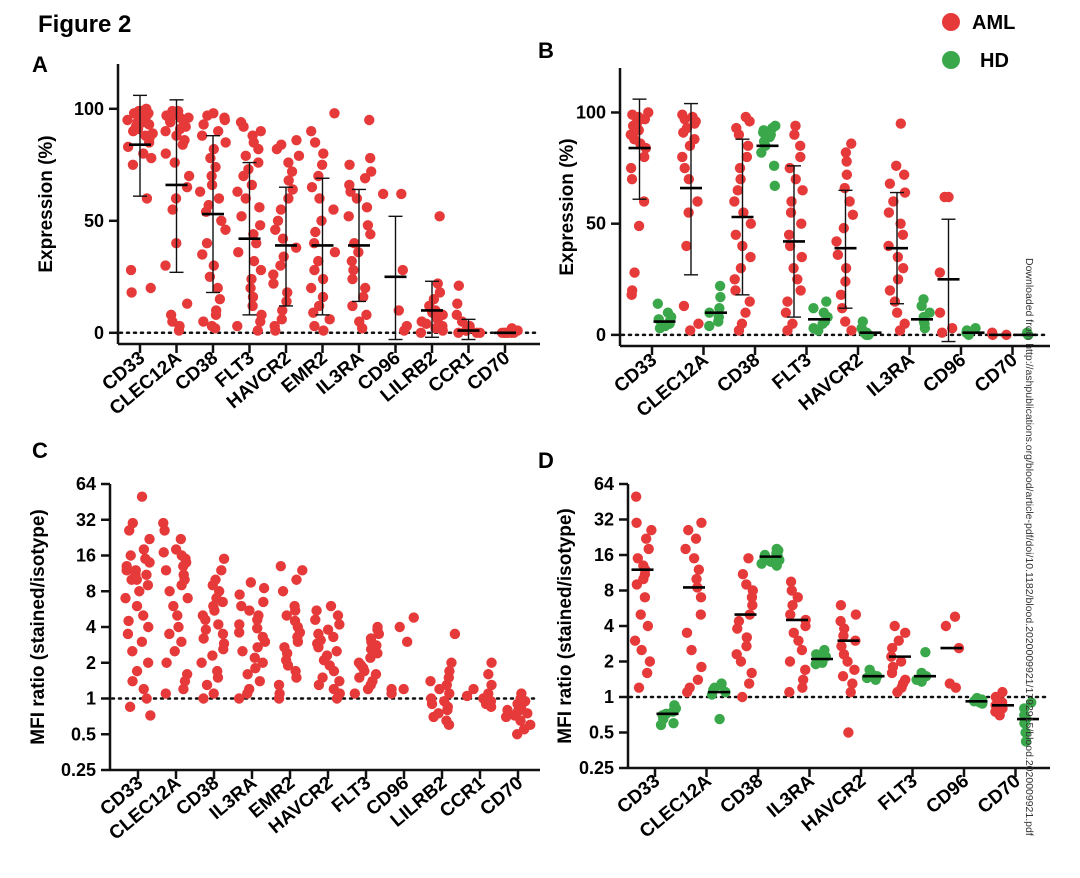  What do you see at coordinates (601, 335) in the screenshot?
I see `y-tick-label: 0` at bounding box center [601, 335].